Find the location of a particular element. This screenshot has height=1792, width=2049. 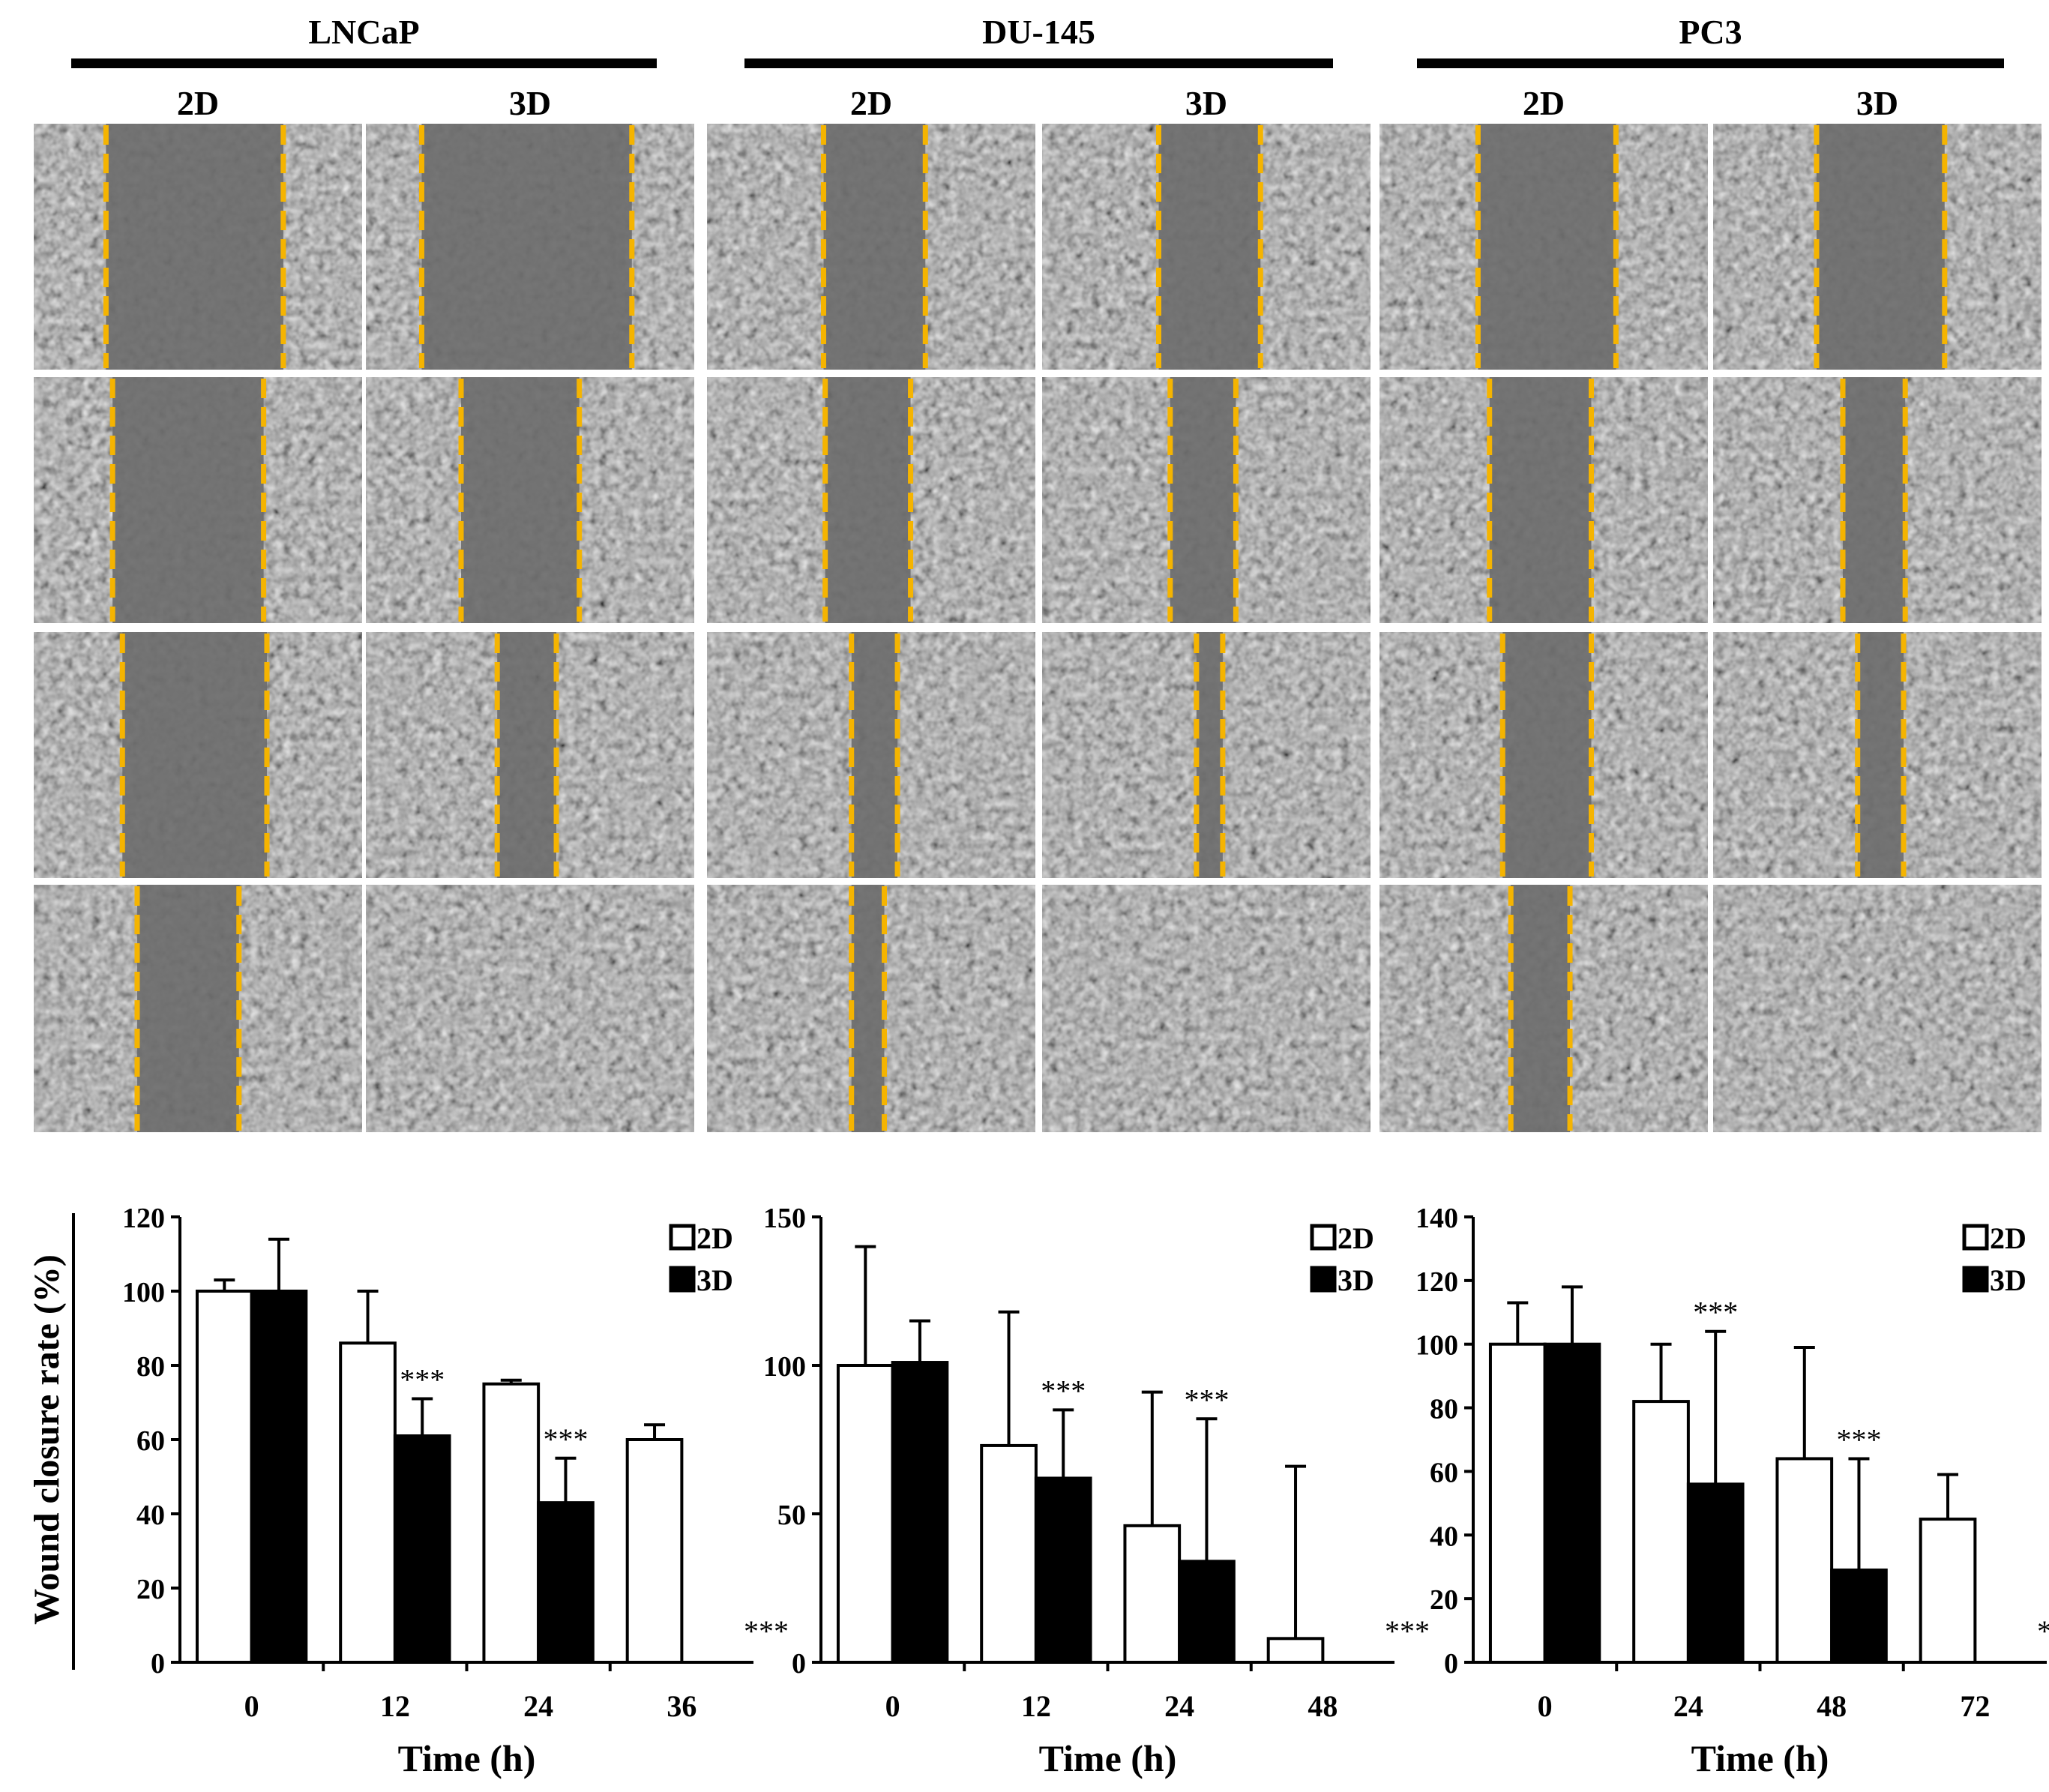

cell-line-title-pc3: PC3 is located at coordinates (1710, 32).